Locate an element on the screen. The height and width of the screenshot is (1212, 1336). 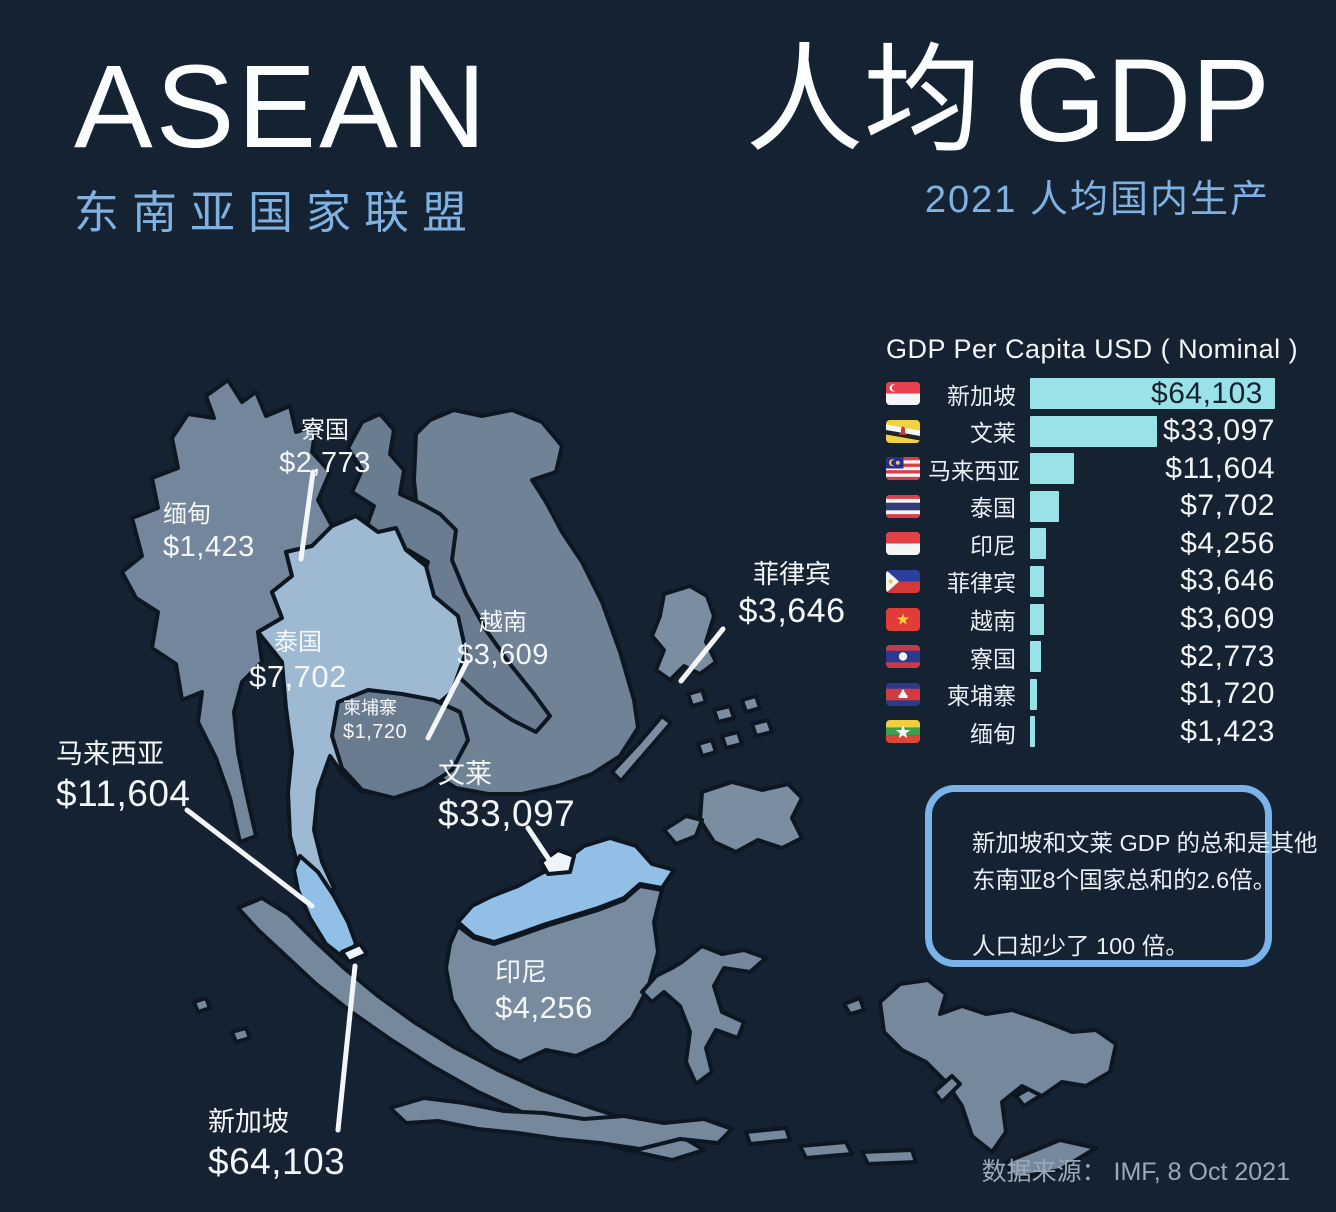
map-brunei is located at coordinates (557, 862).